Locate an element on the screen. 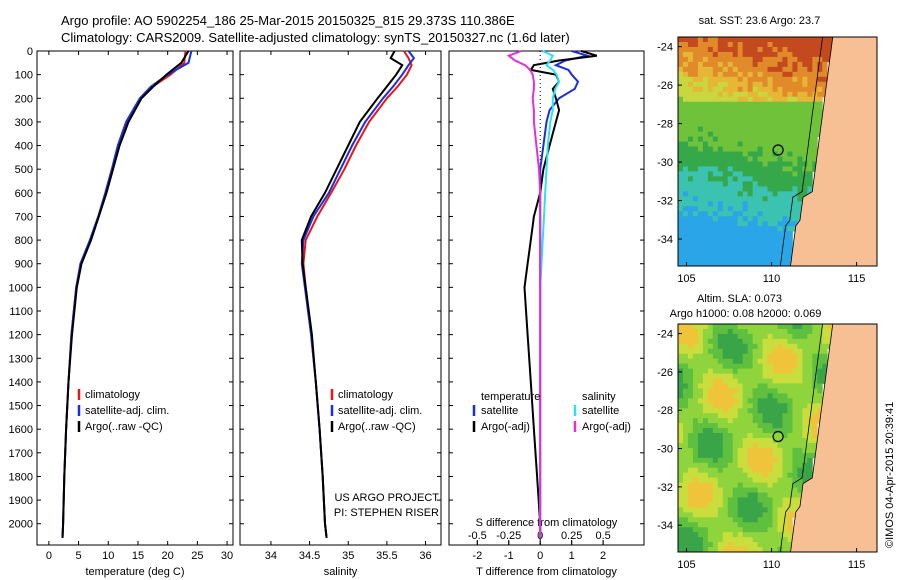 This screenshot has width=900, height=580. y-tick-label: 1300 is located at coordinates (21, 359).